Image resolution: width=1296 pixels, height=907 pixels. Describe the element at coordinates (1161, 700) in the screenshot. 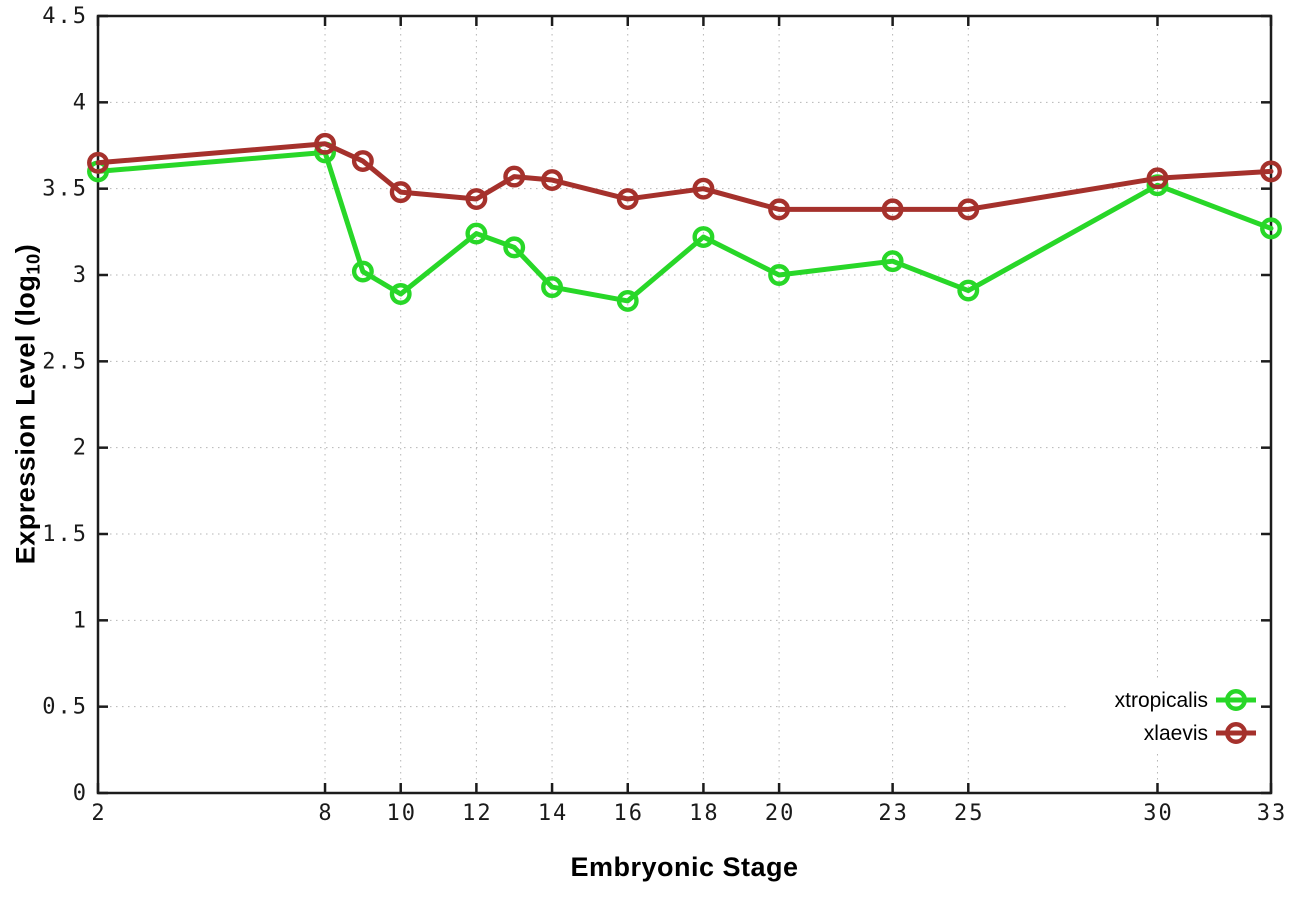

I see `legend-label-xtropicalis: xtropicalis` at that location.